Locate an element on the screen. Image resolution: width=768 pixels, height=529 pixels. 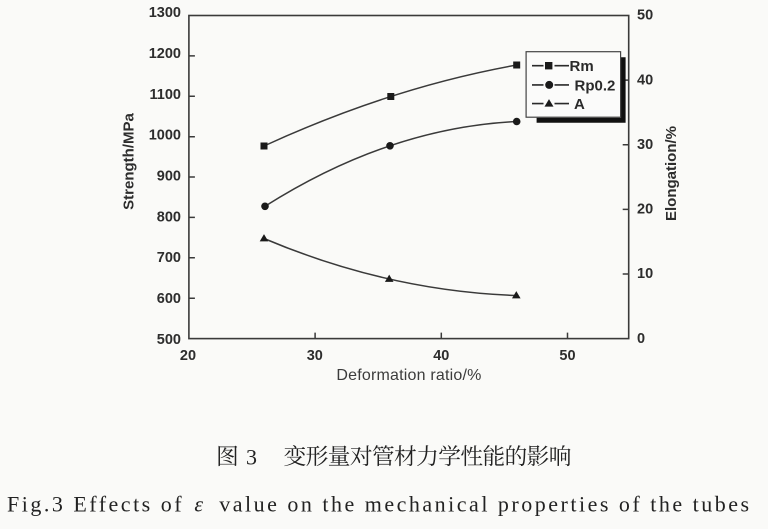
svg-text: 900 is located at coordinates (169, 177).